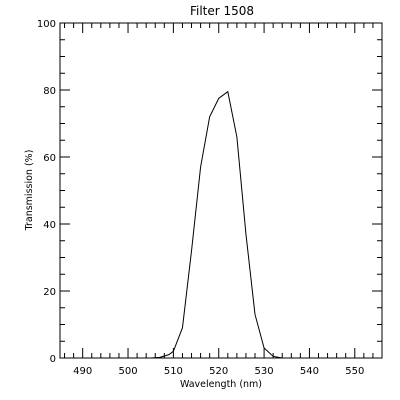  Describe the element at coordinates (264, 371) in the screenshot. I see `x-tick-label: 530` at that location.